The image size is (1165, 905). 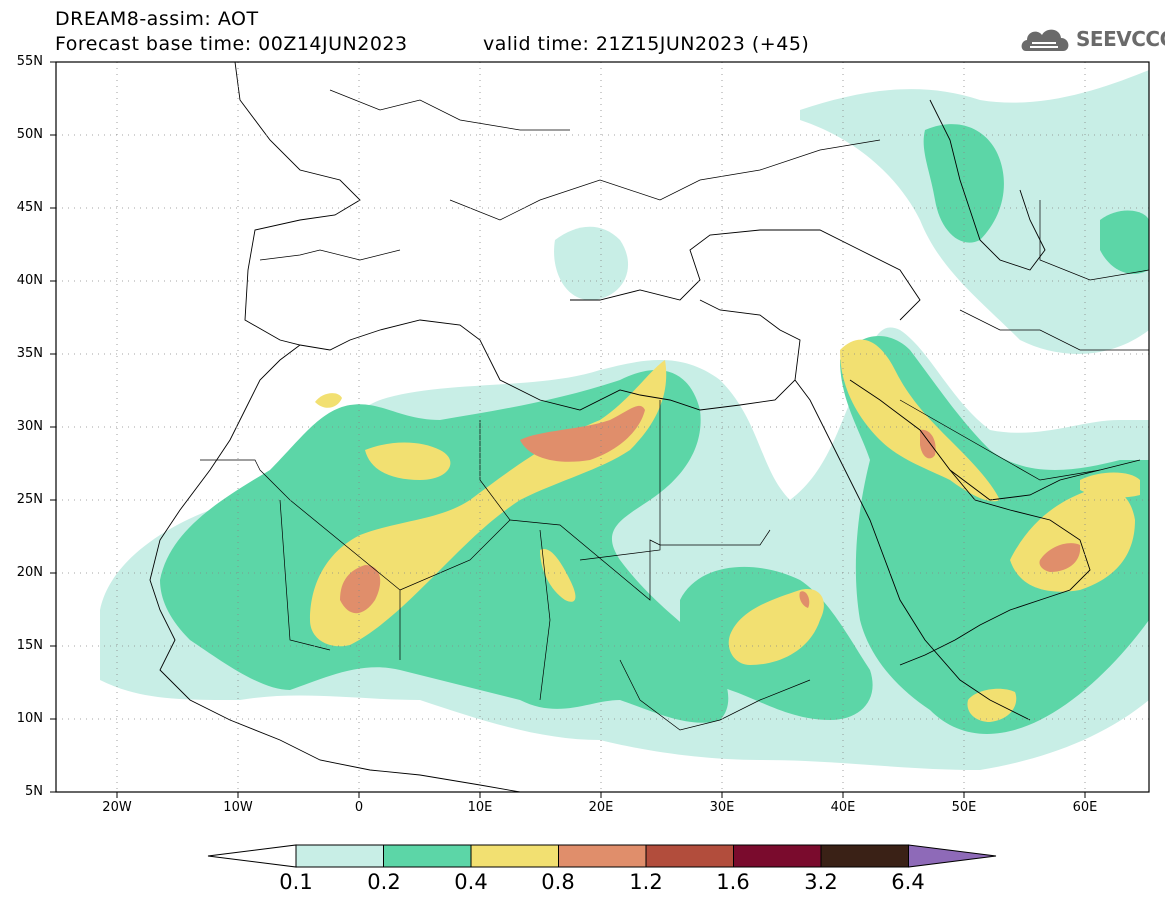 What do you see at coordinates (1085, 807) in the screenshot?
I see `lon-label: 60E` at bounding box center [1085, 807].